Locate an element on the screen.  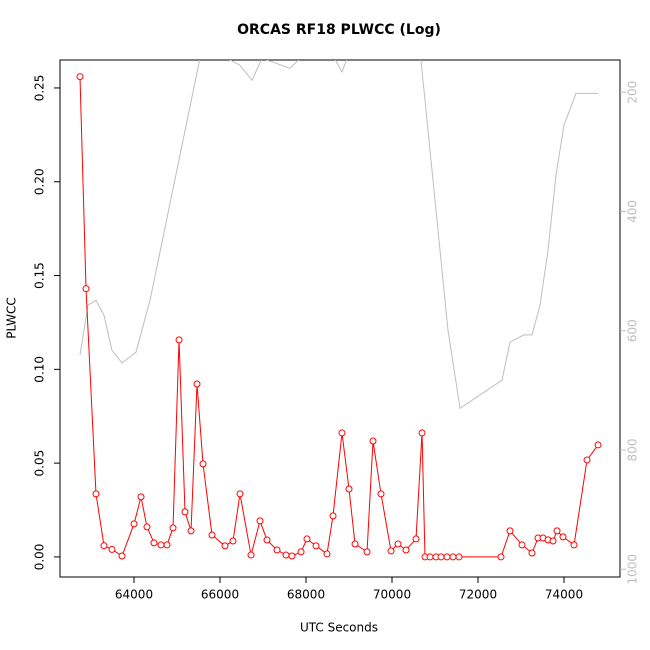
y2-tick-label: 600 is located at coordinates (633, 330).